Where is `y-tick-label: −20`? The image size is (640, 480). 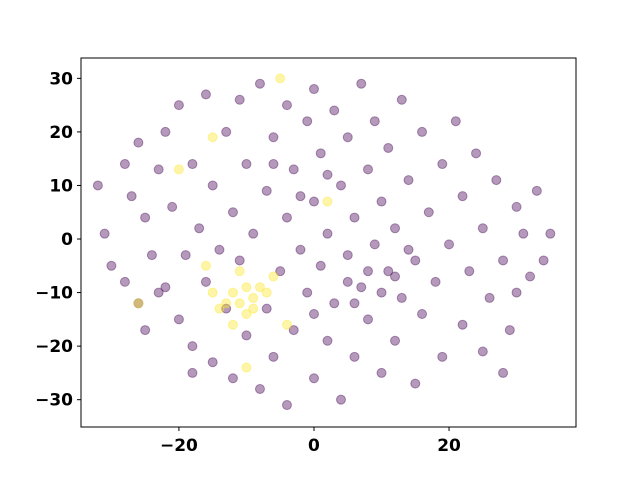
y-tick-label: −20 is located at coordinates (54, 347).